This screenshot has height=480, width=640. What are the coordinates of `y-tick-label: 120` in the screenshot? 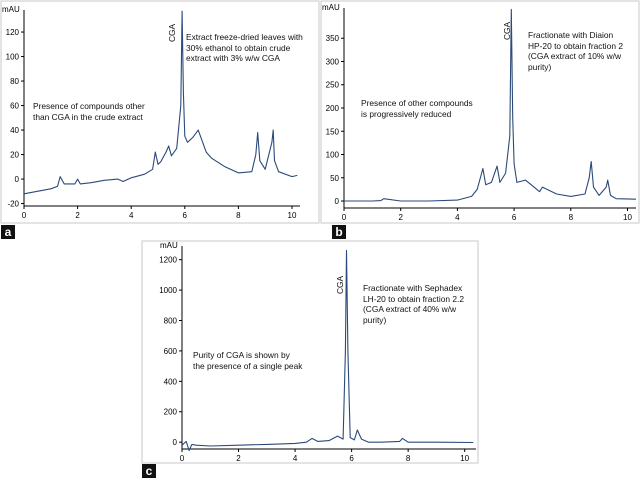 It's located at (13, 32).